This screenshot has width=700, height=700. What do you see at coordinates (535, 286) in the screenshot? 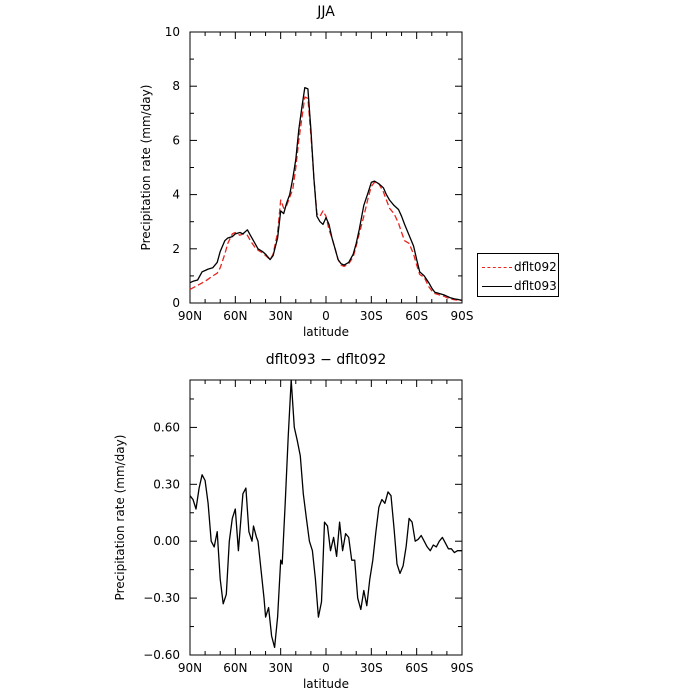
I see `legend-label-dflt093: dflt093` at bounding box center [535, 286].